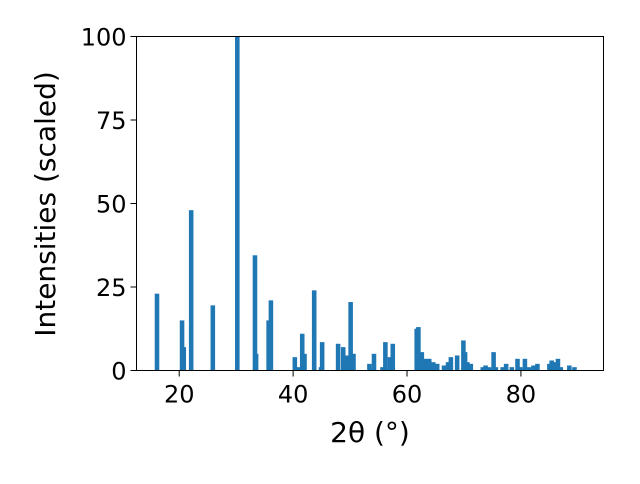  I want to click on y-tick-label: 75, so click(111, 121).